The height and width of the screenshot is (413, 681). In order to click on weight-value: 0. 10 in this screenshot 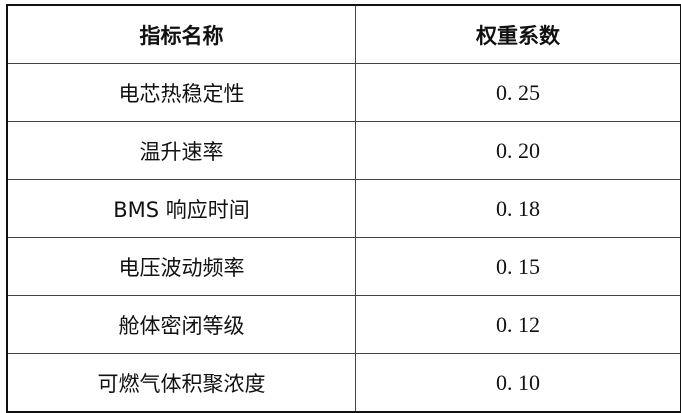, I will do `click(518, 383)`.